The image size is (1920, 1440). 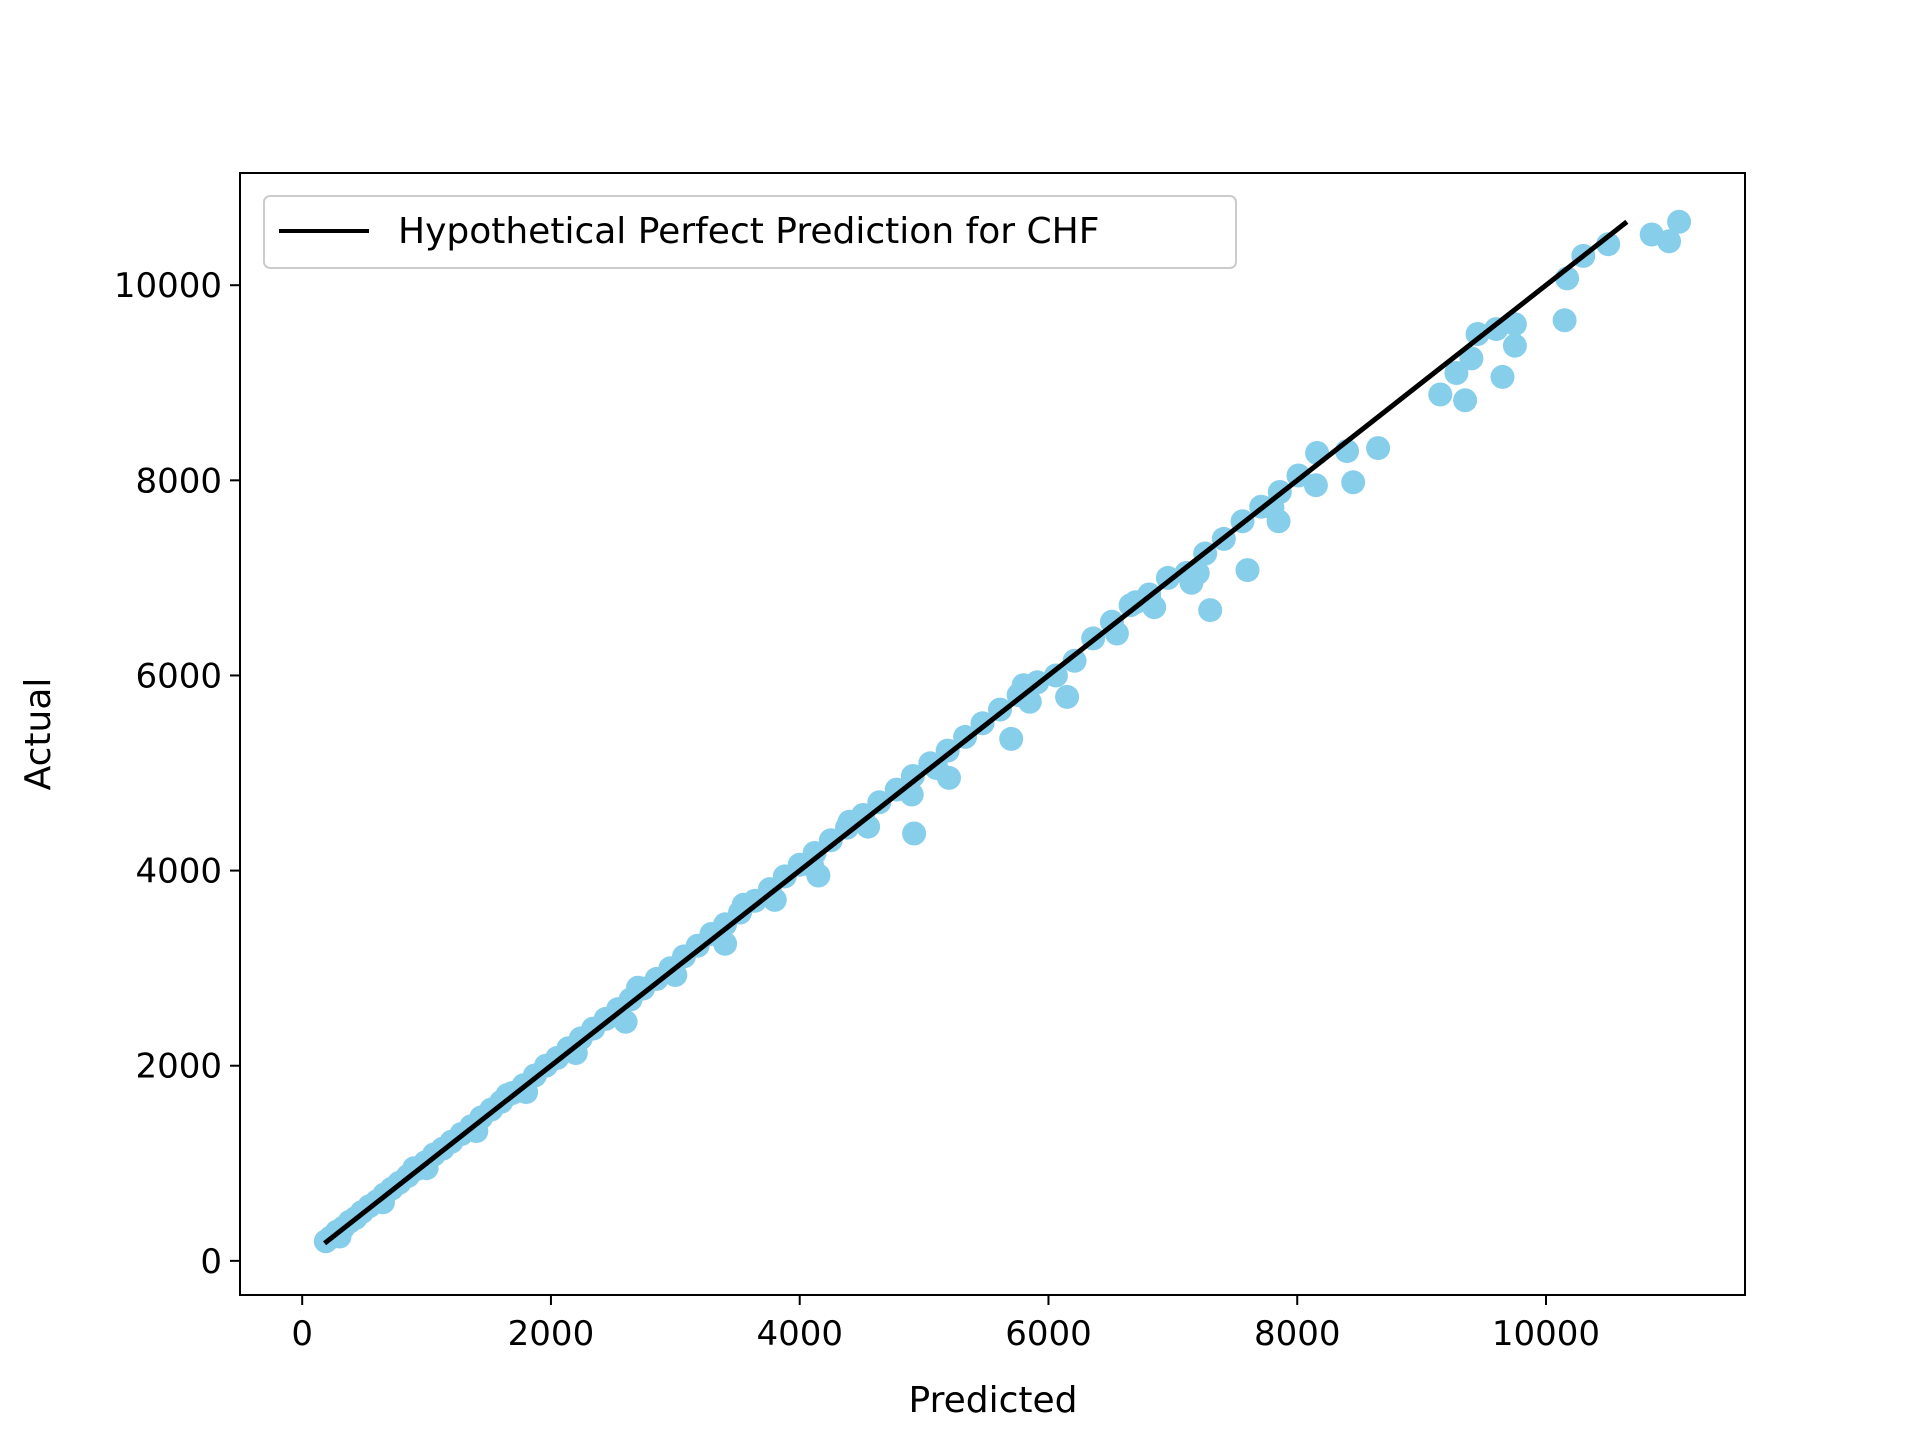 I want to click on y-tick-label: 8000, so click(x=178, y=481).